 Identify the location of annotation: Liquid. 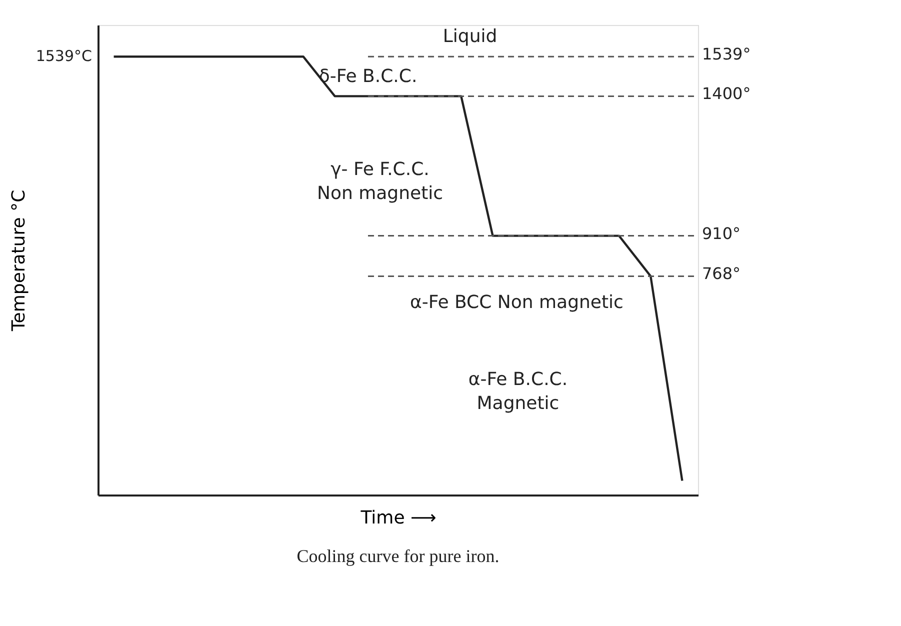
(470, 36).